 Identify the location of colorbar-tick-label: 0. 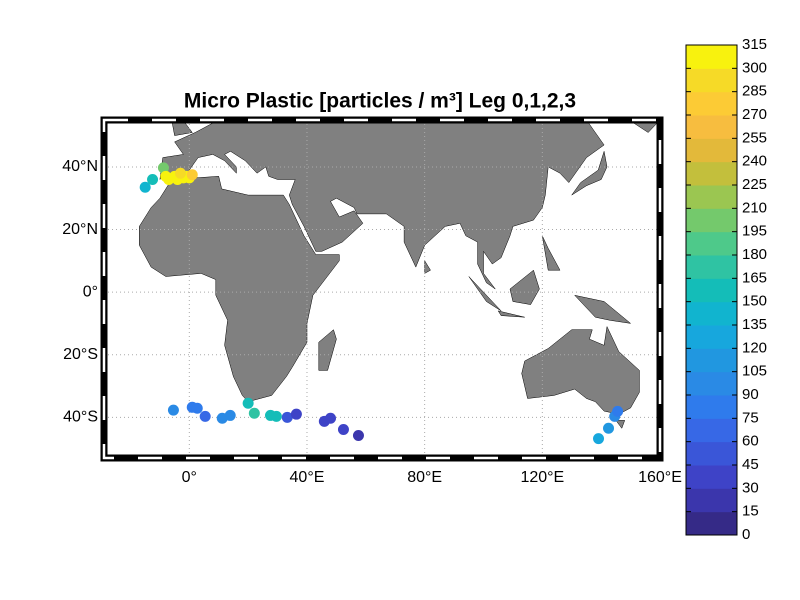
(746, 534).